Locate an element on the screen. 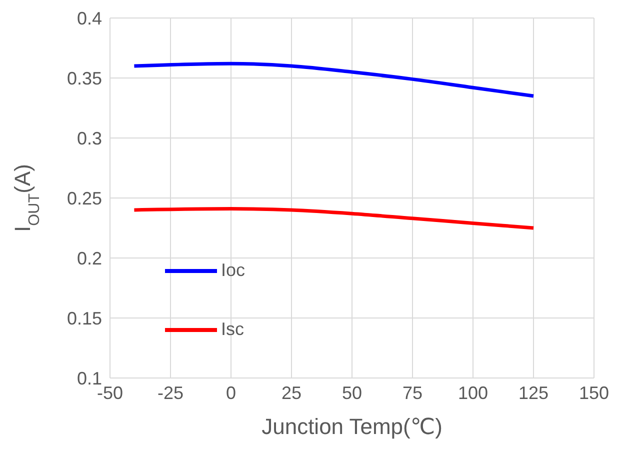 This screenshot has width=622, height=456. x-tick-label: 50 is located at coordinates (352, 392).